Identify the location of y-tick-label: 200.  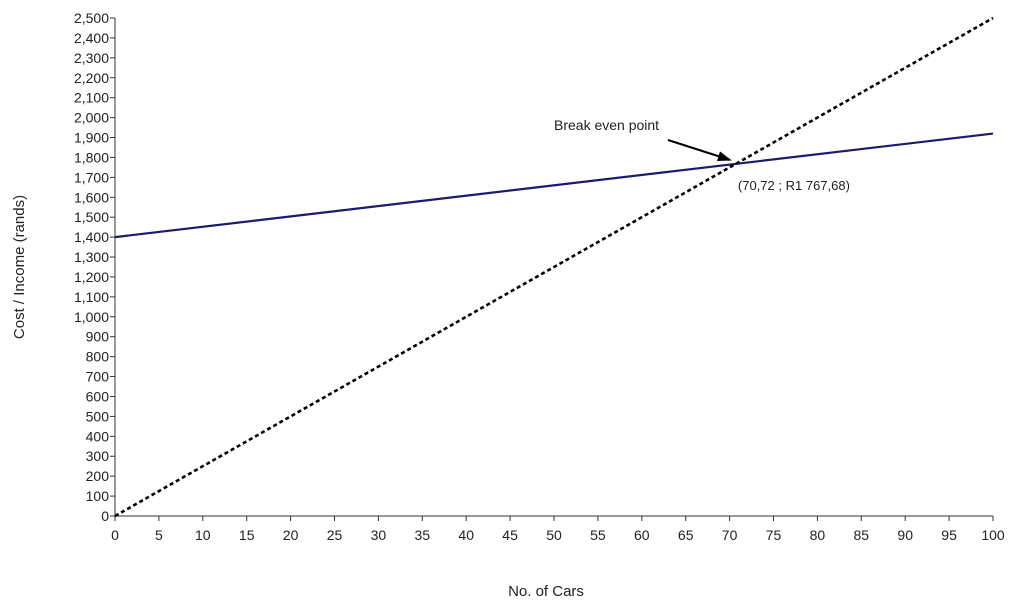
(98, 476).